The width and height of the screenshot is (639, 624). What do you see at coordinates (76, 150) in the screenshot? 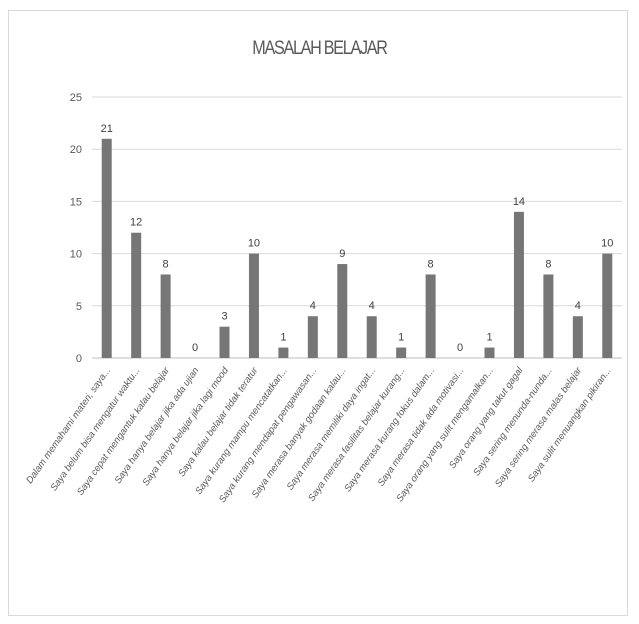
I see `y-tick-label: 20` at bounding box center [76, 150].